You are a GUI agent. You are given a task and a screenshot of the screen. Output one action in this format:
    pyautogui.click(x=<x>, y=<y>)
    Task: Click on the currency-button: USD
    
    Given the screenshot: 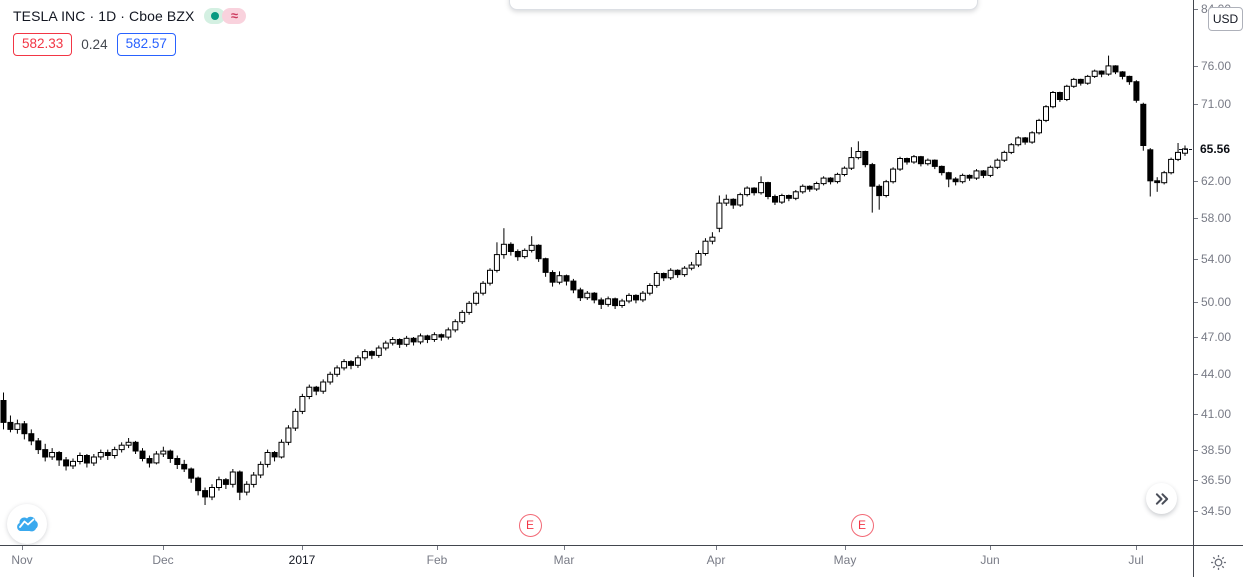 What is the action you would take?
    pyautogui.click(x=1225, y=19)
    